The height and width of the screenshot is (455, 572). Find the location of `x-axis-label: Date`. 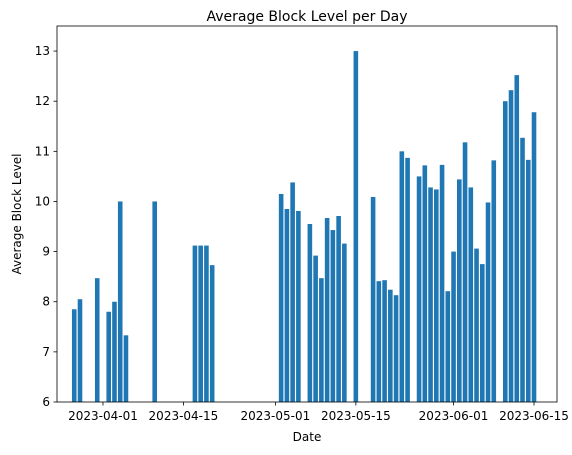

x-axis-label: Date is located at coordinates (307, 437).